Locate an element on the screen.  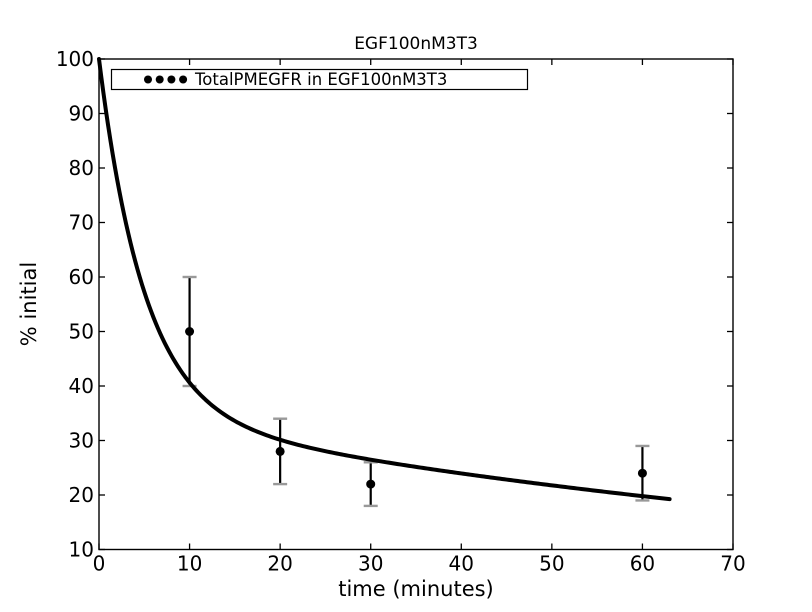
x-tick-label: 40 is located at coordinates (461, 564).